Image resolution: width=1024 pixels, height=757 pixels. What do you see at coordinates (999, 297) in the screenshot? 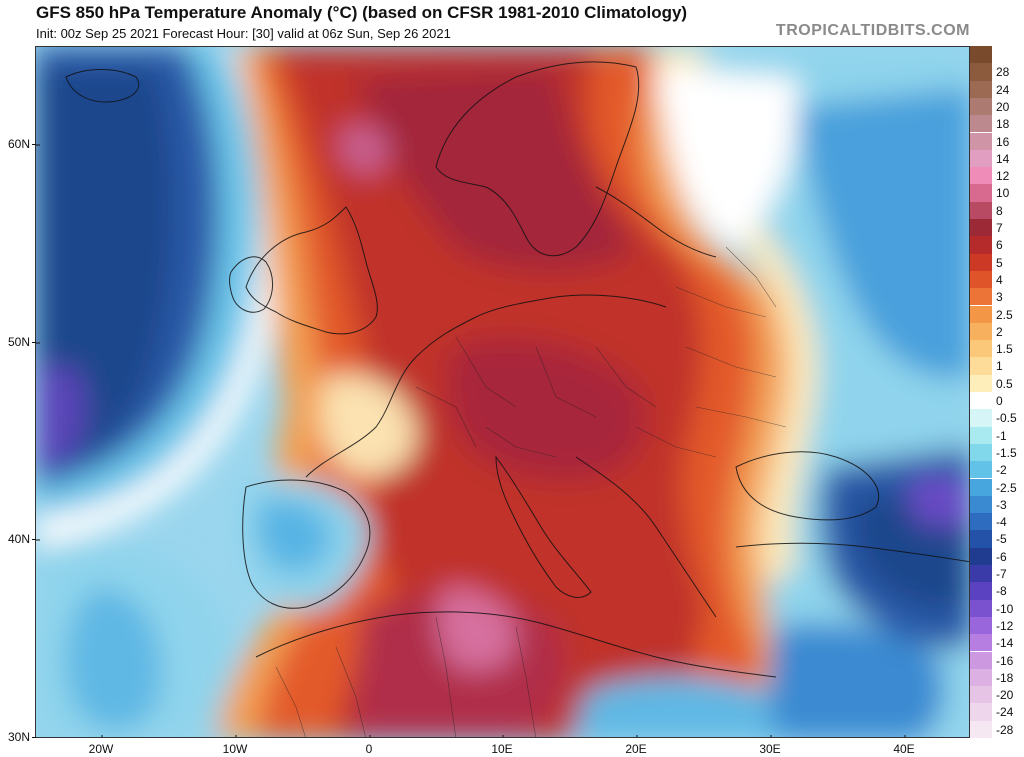
I see `colorbar-label: 3` at bounding box center [999, 297].